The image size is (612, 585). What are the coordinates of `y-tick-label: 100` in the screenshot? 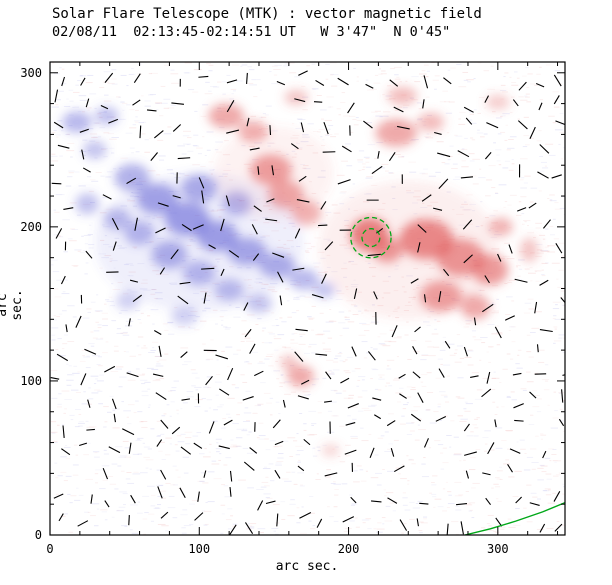 It's located at (31, 381).